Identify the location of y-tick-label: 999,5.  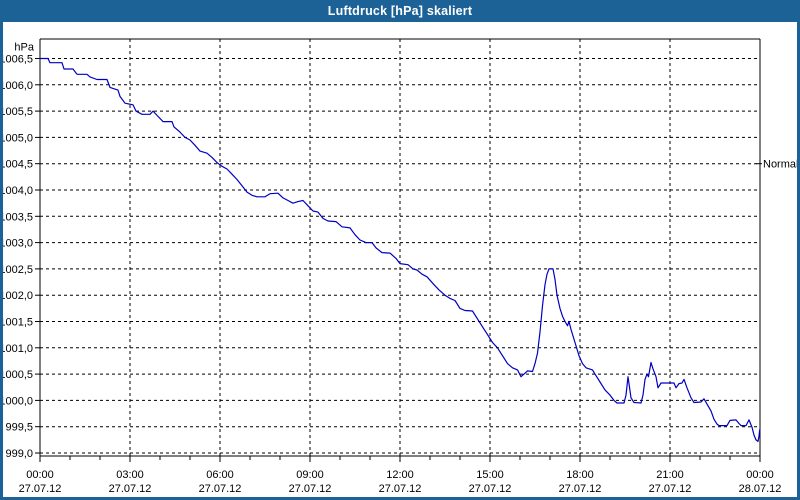
(19, 428).